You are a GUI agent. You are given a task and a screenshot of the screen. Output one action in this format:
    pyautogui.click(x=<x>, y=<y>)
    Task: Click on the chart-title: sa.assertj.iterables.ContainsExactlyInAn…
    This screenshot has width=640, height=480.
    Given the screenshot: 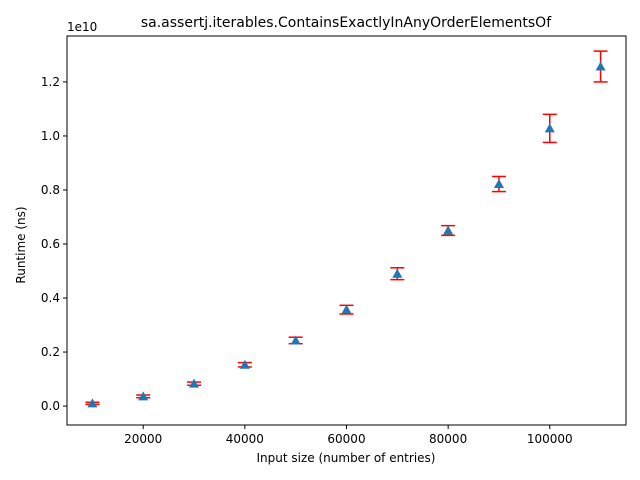 What is the action you would take?
    pyautogui.click(x=346, y=23)
    